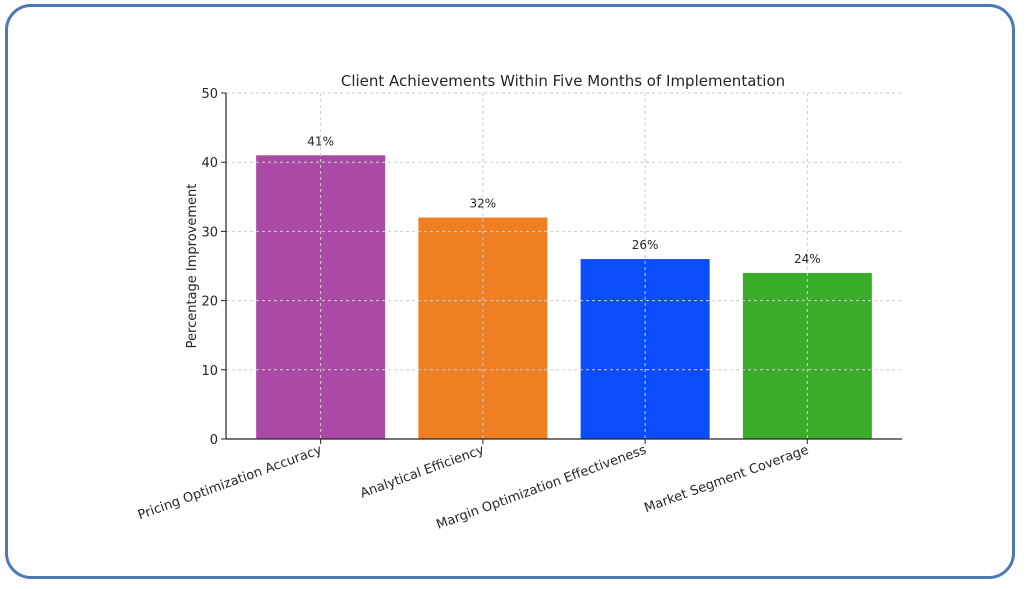  What do you see at coordinates (209, 232) in the screenshot?
I see `y-tick-label: 30` at bounding box center [209, 232].